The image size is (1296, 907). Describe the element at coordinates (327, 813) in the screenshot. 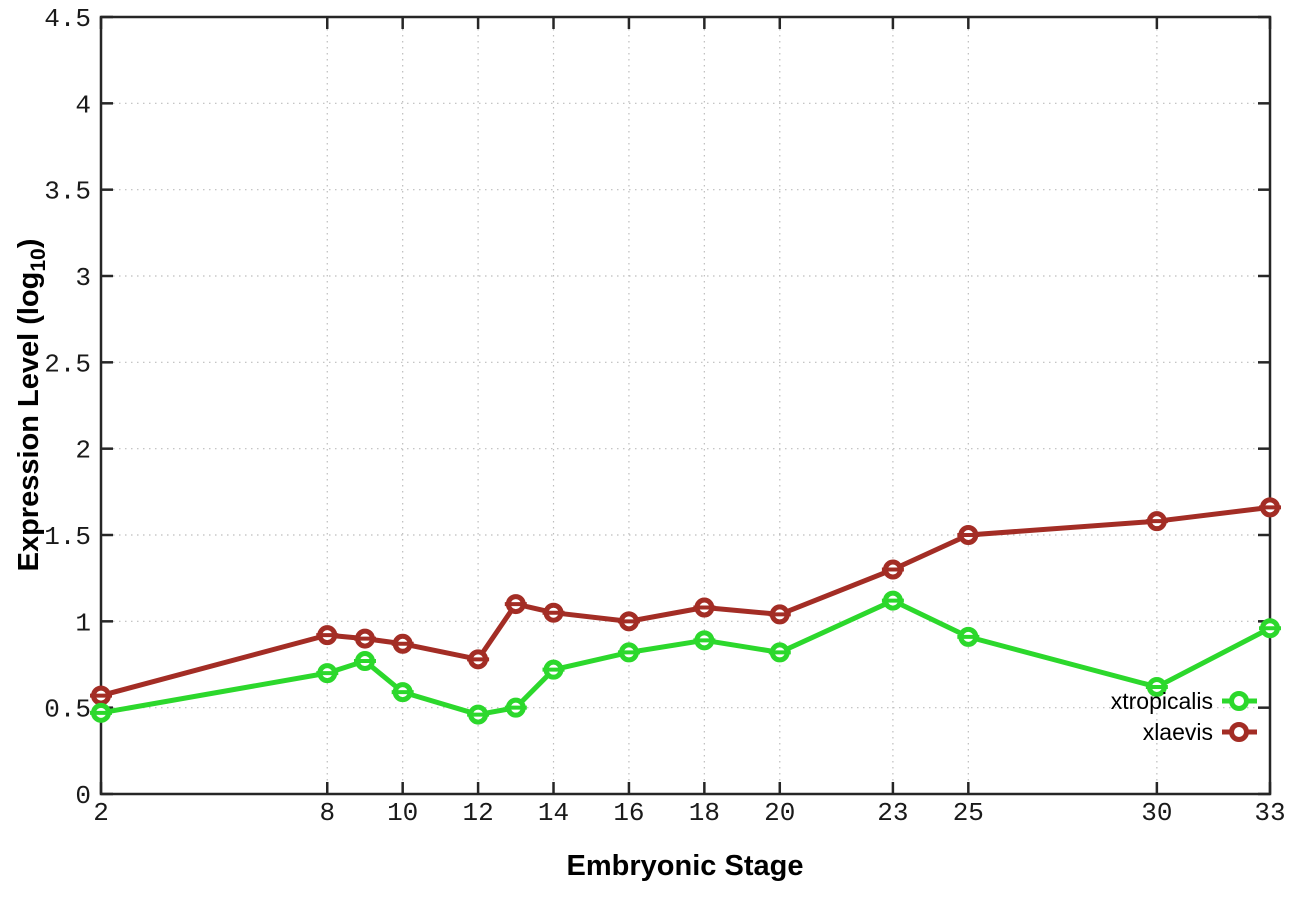

I see `x-tick-label: 8` at that location.